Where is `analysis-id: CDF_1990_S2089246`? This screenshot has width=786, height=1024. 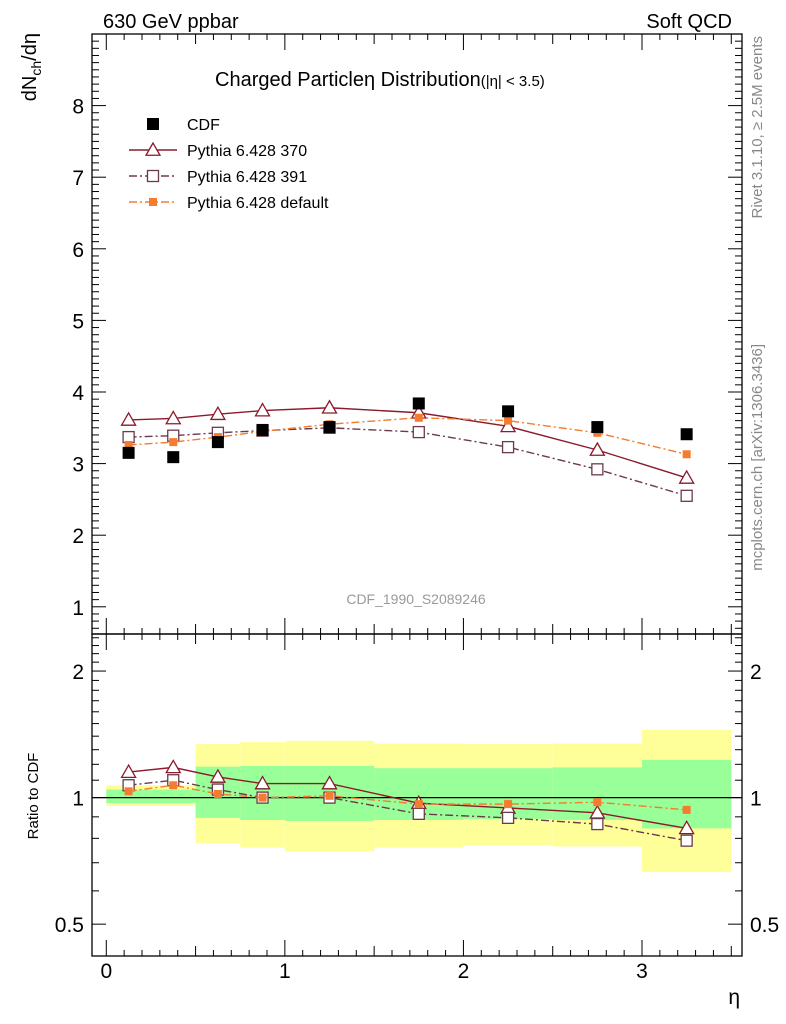 analysis-id: CDF_1990_S2089246 is located at coordinates (416, 599).